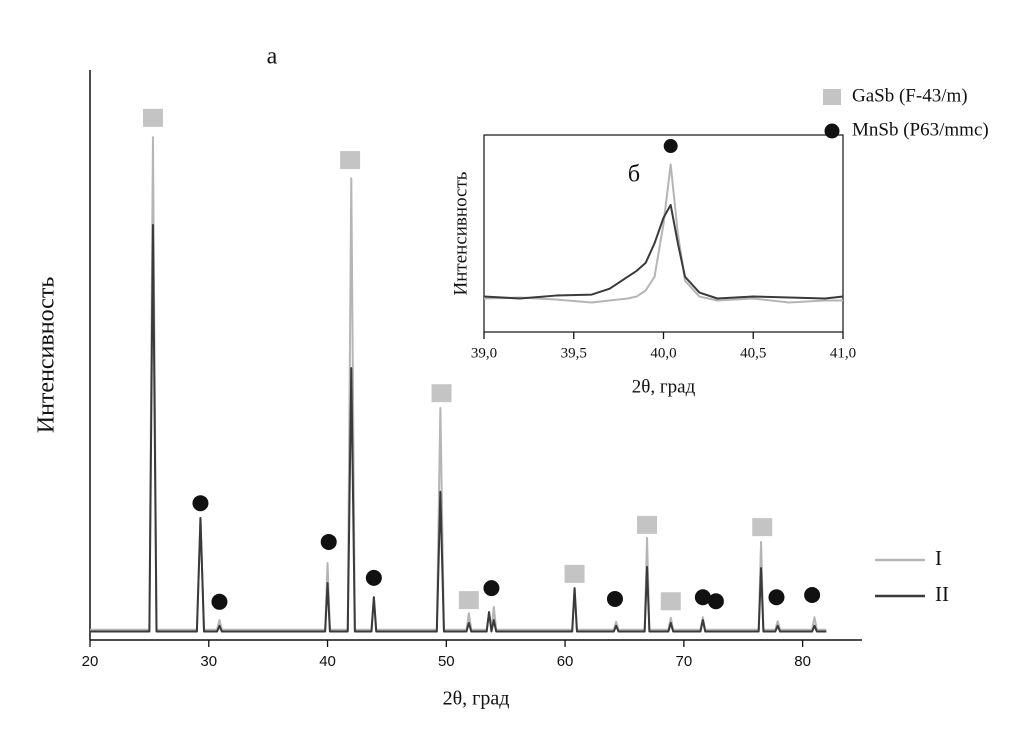 The height and width of the screenshot is (734, 1034). I want to click on panel-label: б, so click(634, 175).